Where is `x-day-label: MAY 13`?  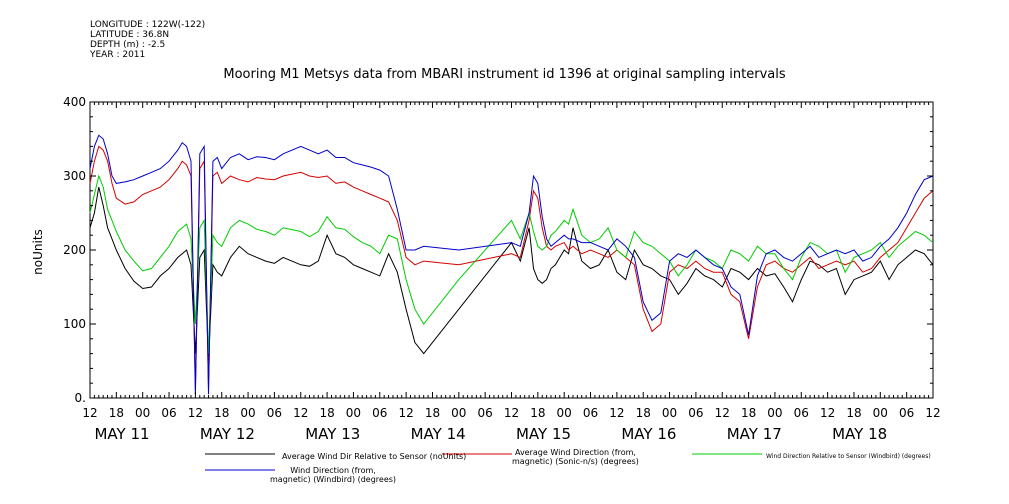 x-day-label: MAY 13 is located at coordinates (332, 434).